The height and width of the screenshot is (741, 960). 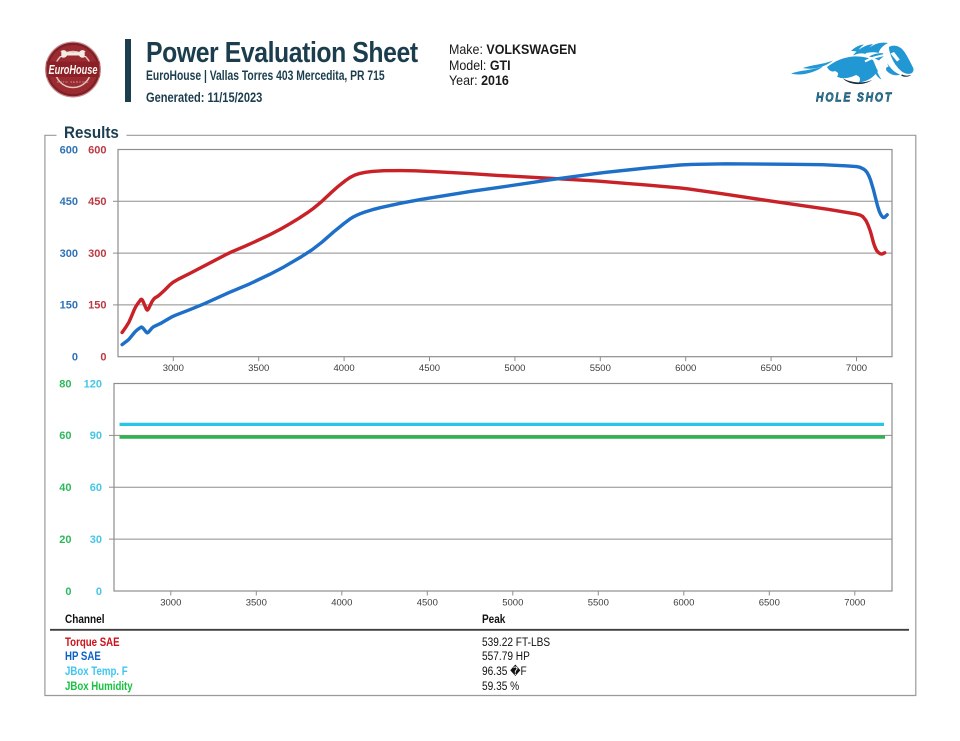 What do you see at coordinates (73, 70) in the screenshot?
I see `svg-text: EuroHouse` at bounding box center [73, 70].